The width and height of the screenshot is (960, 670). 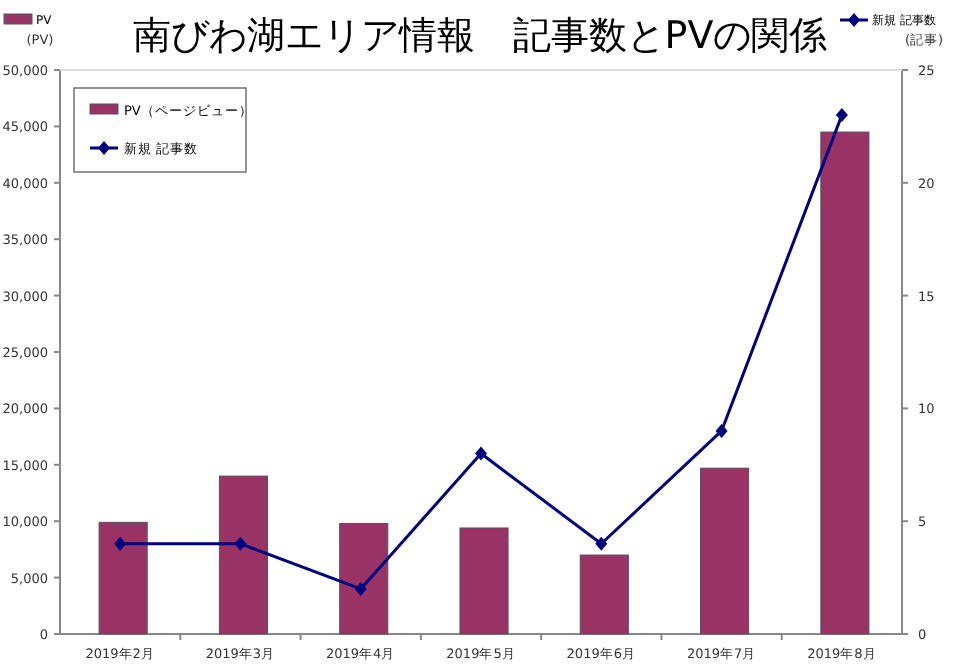 I want to click on chart-title: 南びわ湖エリア情報 記事数とPVの関係, so click(x=480, y=36).